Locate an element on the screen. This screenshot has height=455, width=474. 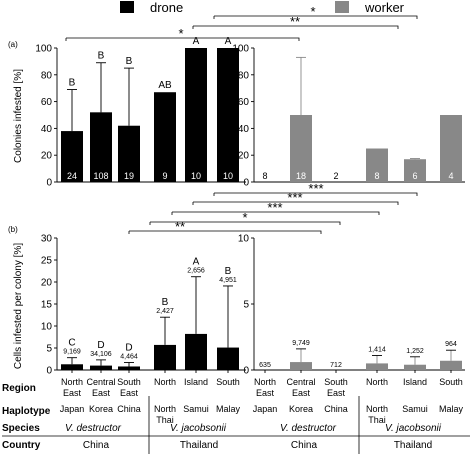
y-tick-label-left-a: 0 is located at coordinates (49, 183).